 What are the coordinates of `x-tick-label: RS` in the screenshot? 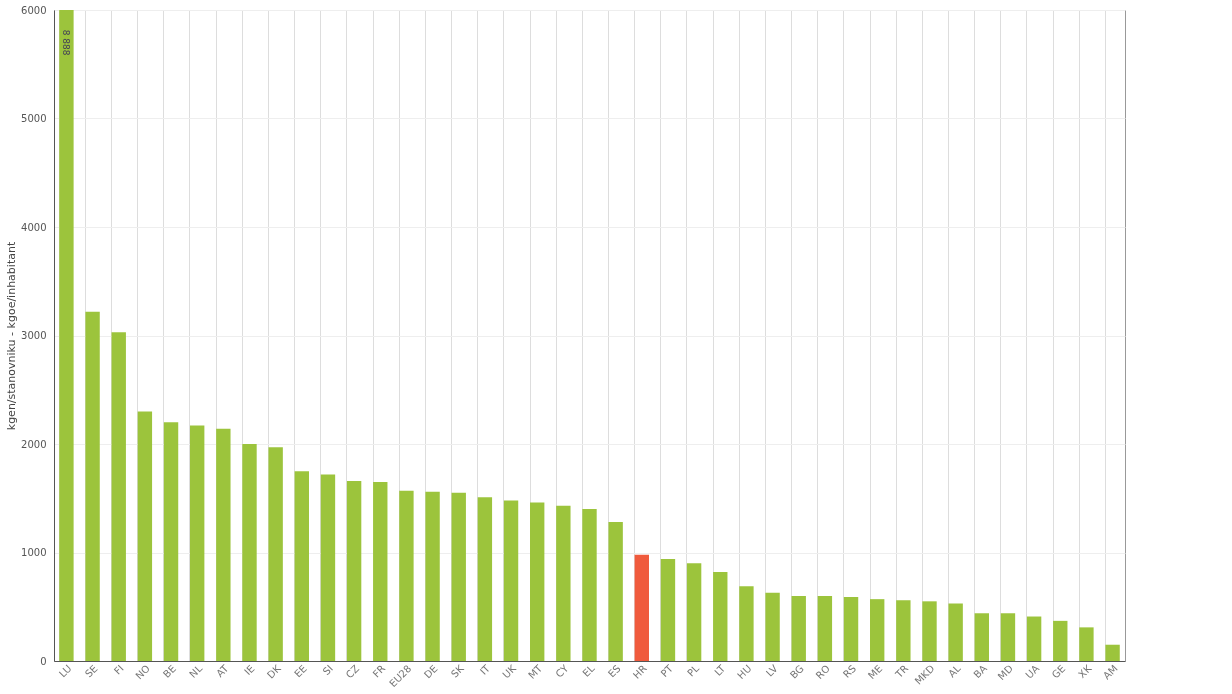 It's located at (849, 671).